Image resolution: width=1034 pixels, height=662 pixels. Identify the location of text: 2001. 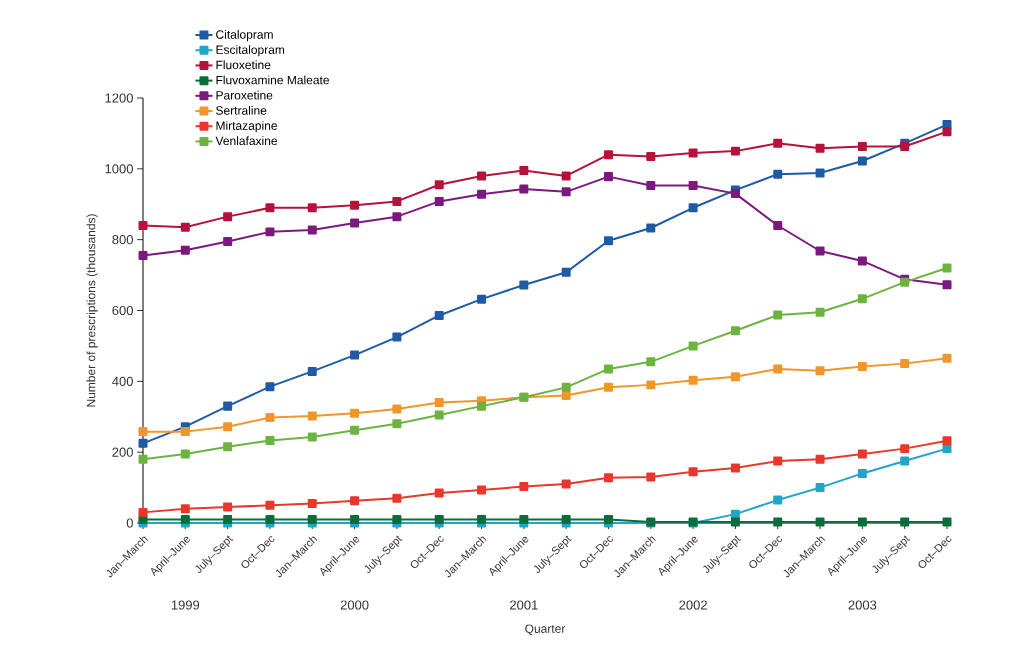
(524, 605).